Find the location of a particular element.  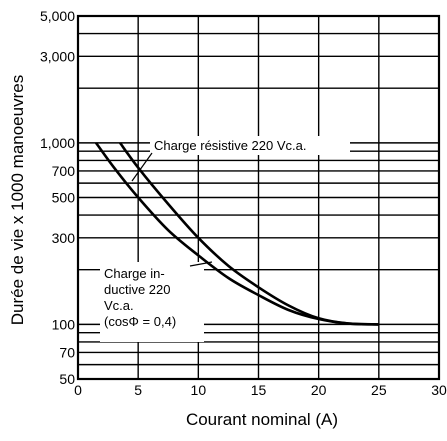

resistive-leader is located at coordinates (142, 167).